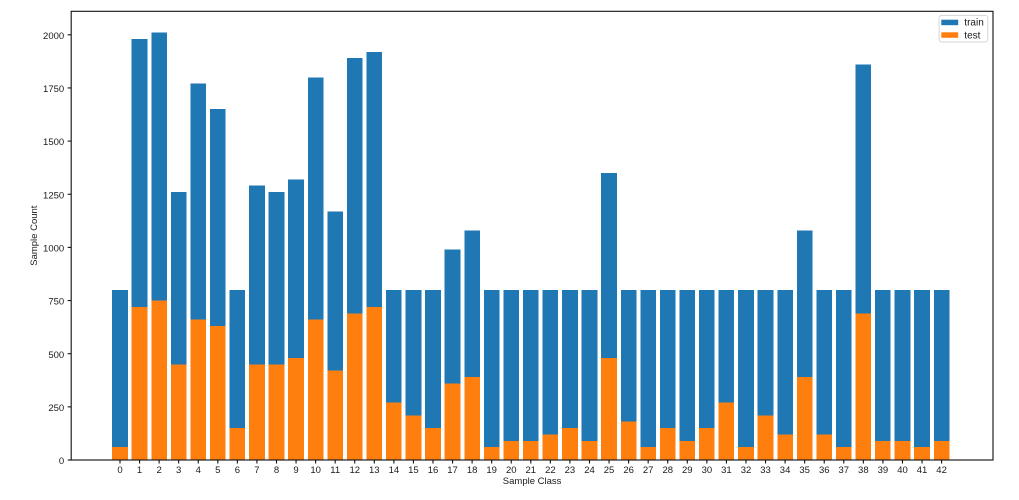 This screenshot has height=500, width=1019. What do you see at coordinates (413, 470) in the screenshot?
I see `svg-text: 15` at bounding box center [413, 470].